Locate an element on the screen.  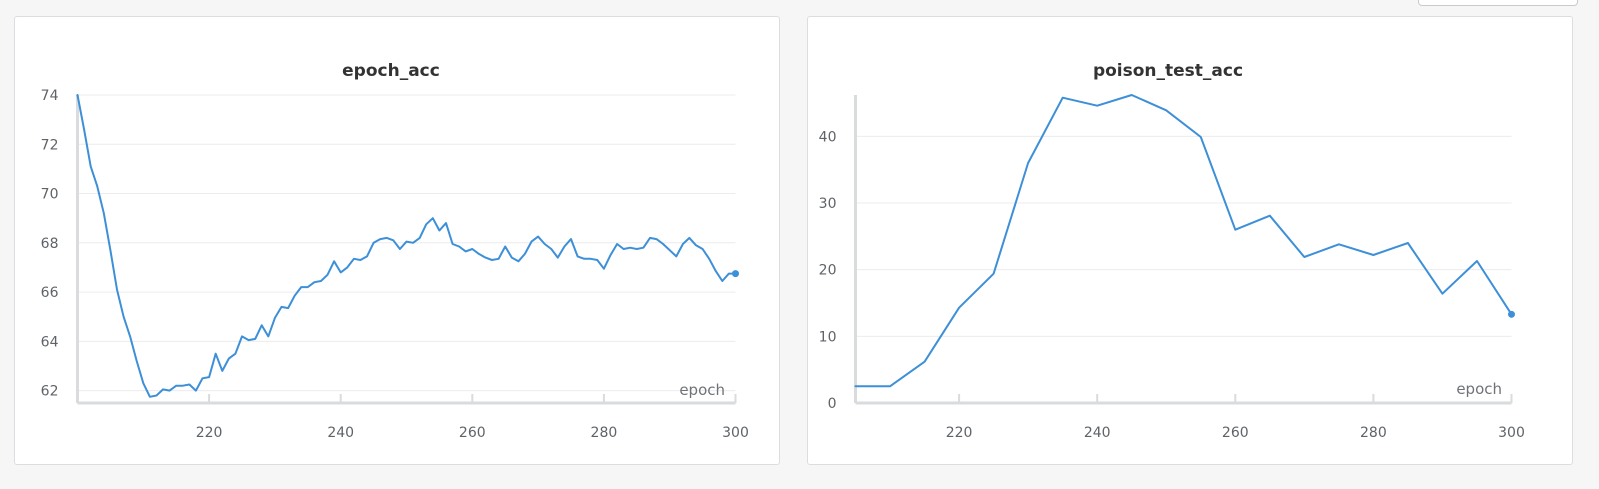
y-tick-label: 10 is located at coordinates (828, 337).